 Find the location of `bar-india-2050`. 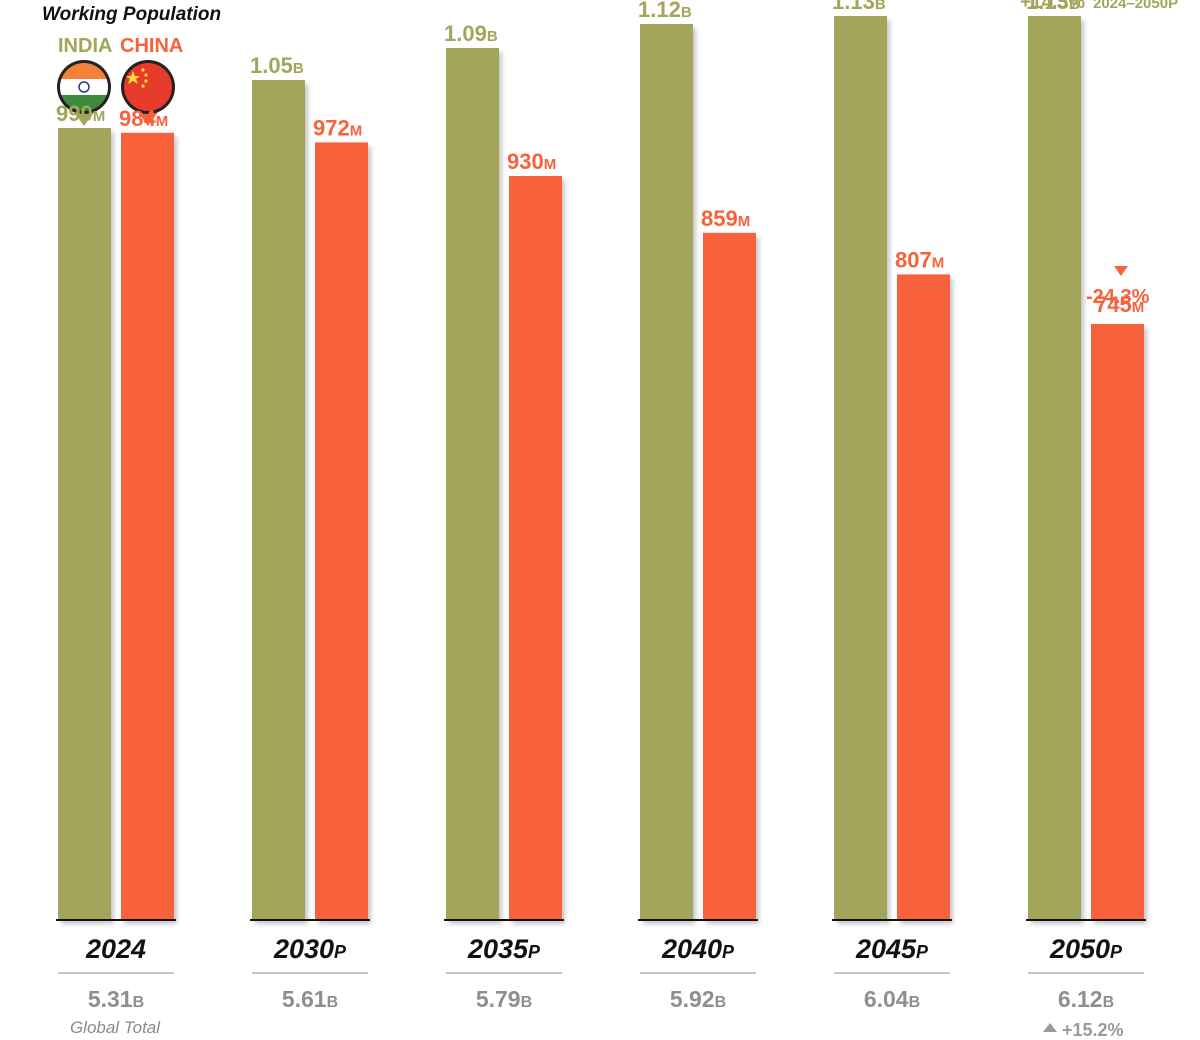

bar-india-2050 is located at coordinates (1054, 468).